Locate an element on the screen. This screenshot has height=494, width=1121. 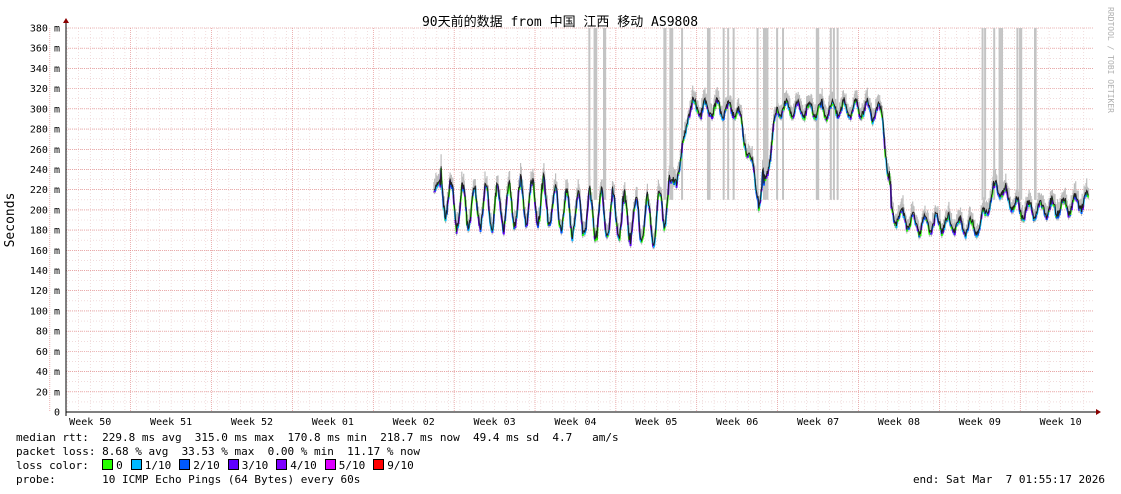
loss-color-item: 0 is located at coordinates (112, 465).